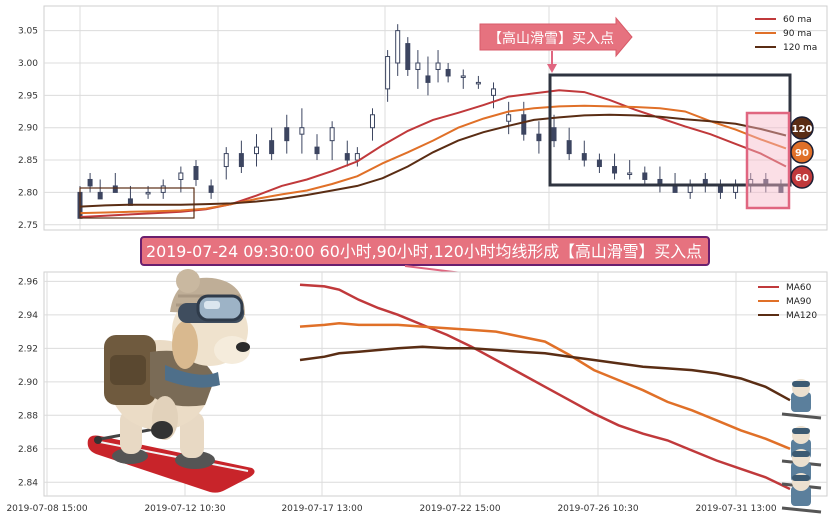 The height and width of the screenshot is (520, 832). I want to click on top-y-tick-label: 2.90, so click(28, 129).